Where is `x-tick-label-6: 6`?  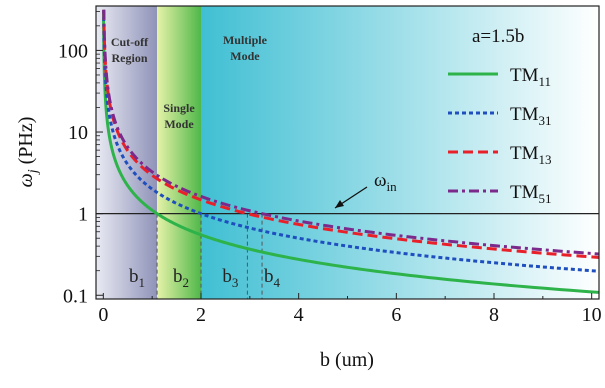
x-tick-label-6: 6 is located at coordinates (396, 315).